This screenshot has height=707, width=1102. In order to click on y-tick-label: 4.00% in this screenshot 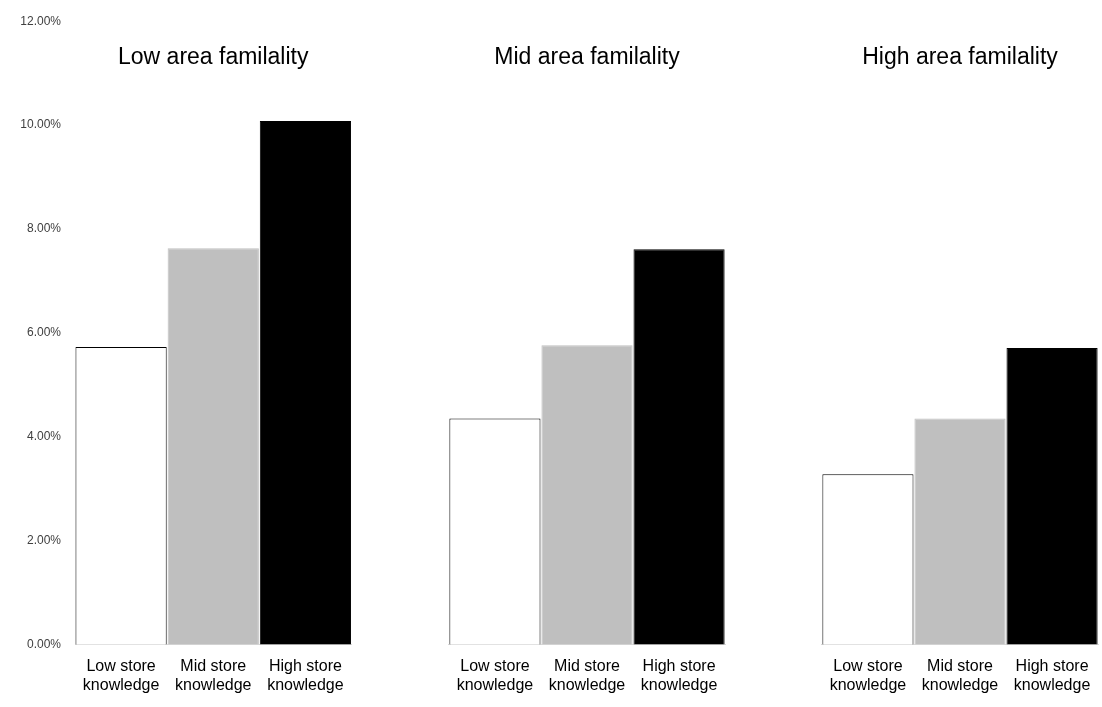, I will do `click(44, 436)`.